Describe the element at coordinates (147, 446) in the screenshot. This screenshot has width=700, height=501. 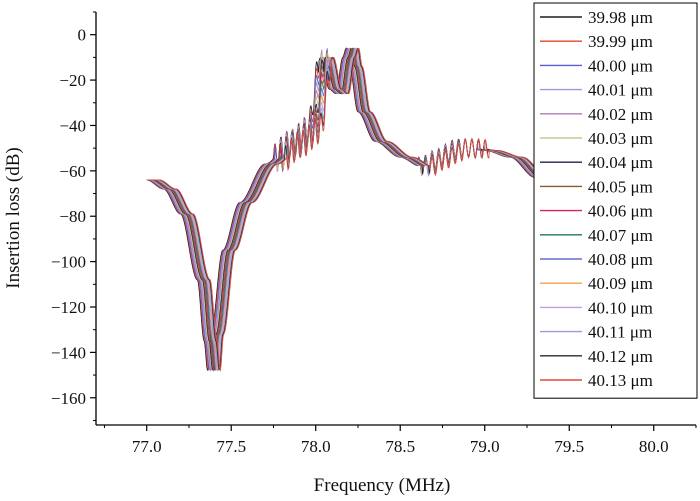
I see `x-tick-label: 77.0` at that location.